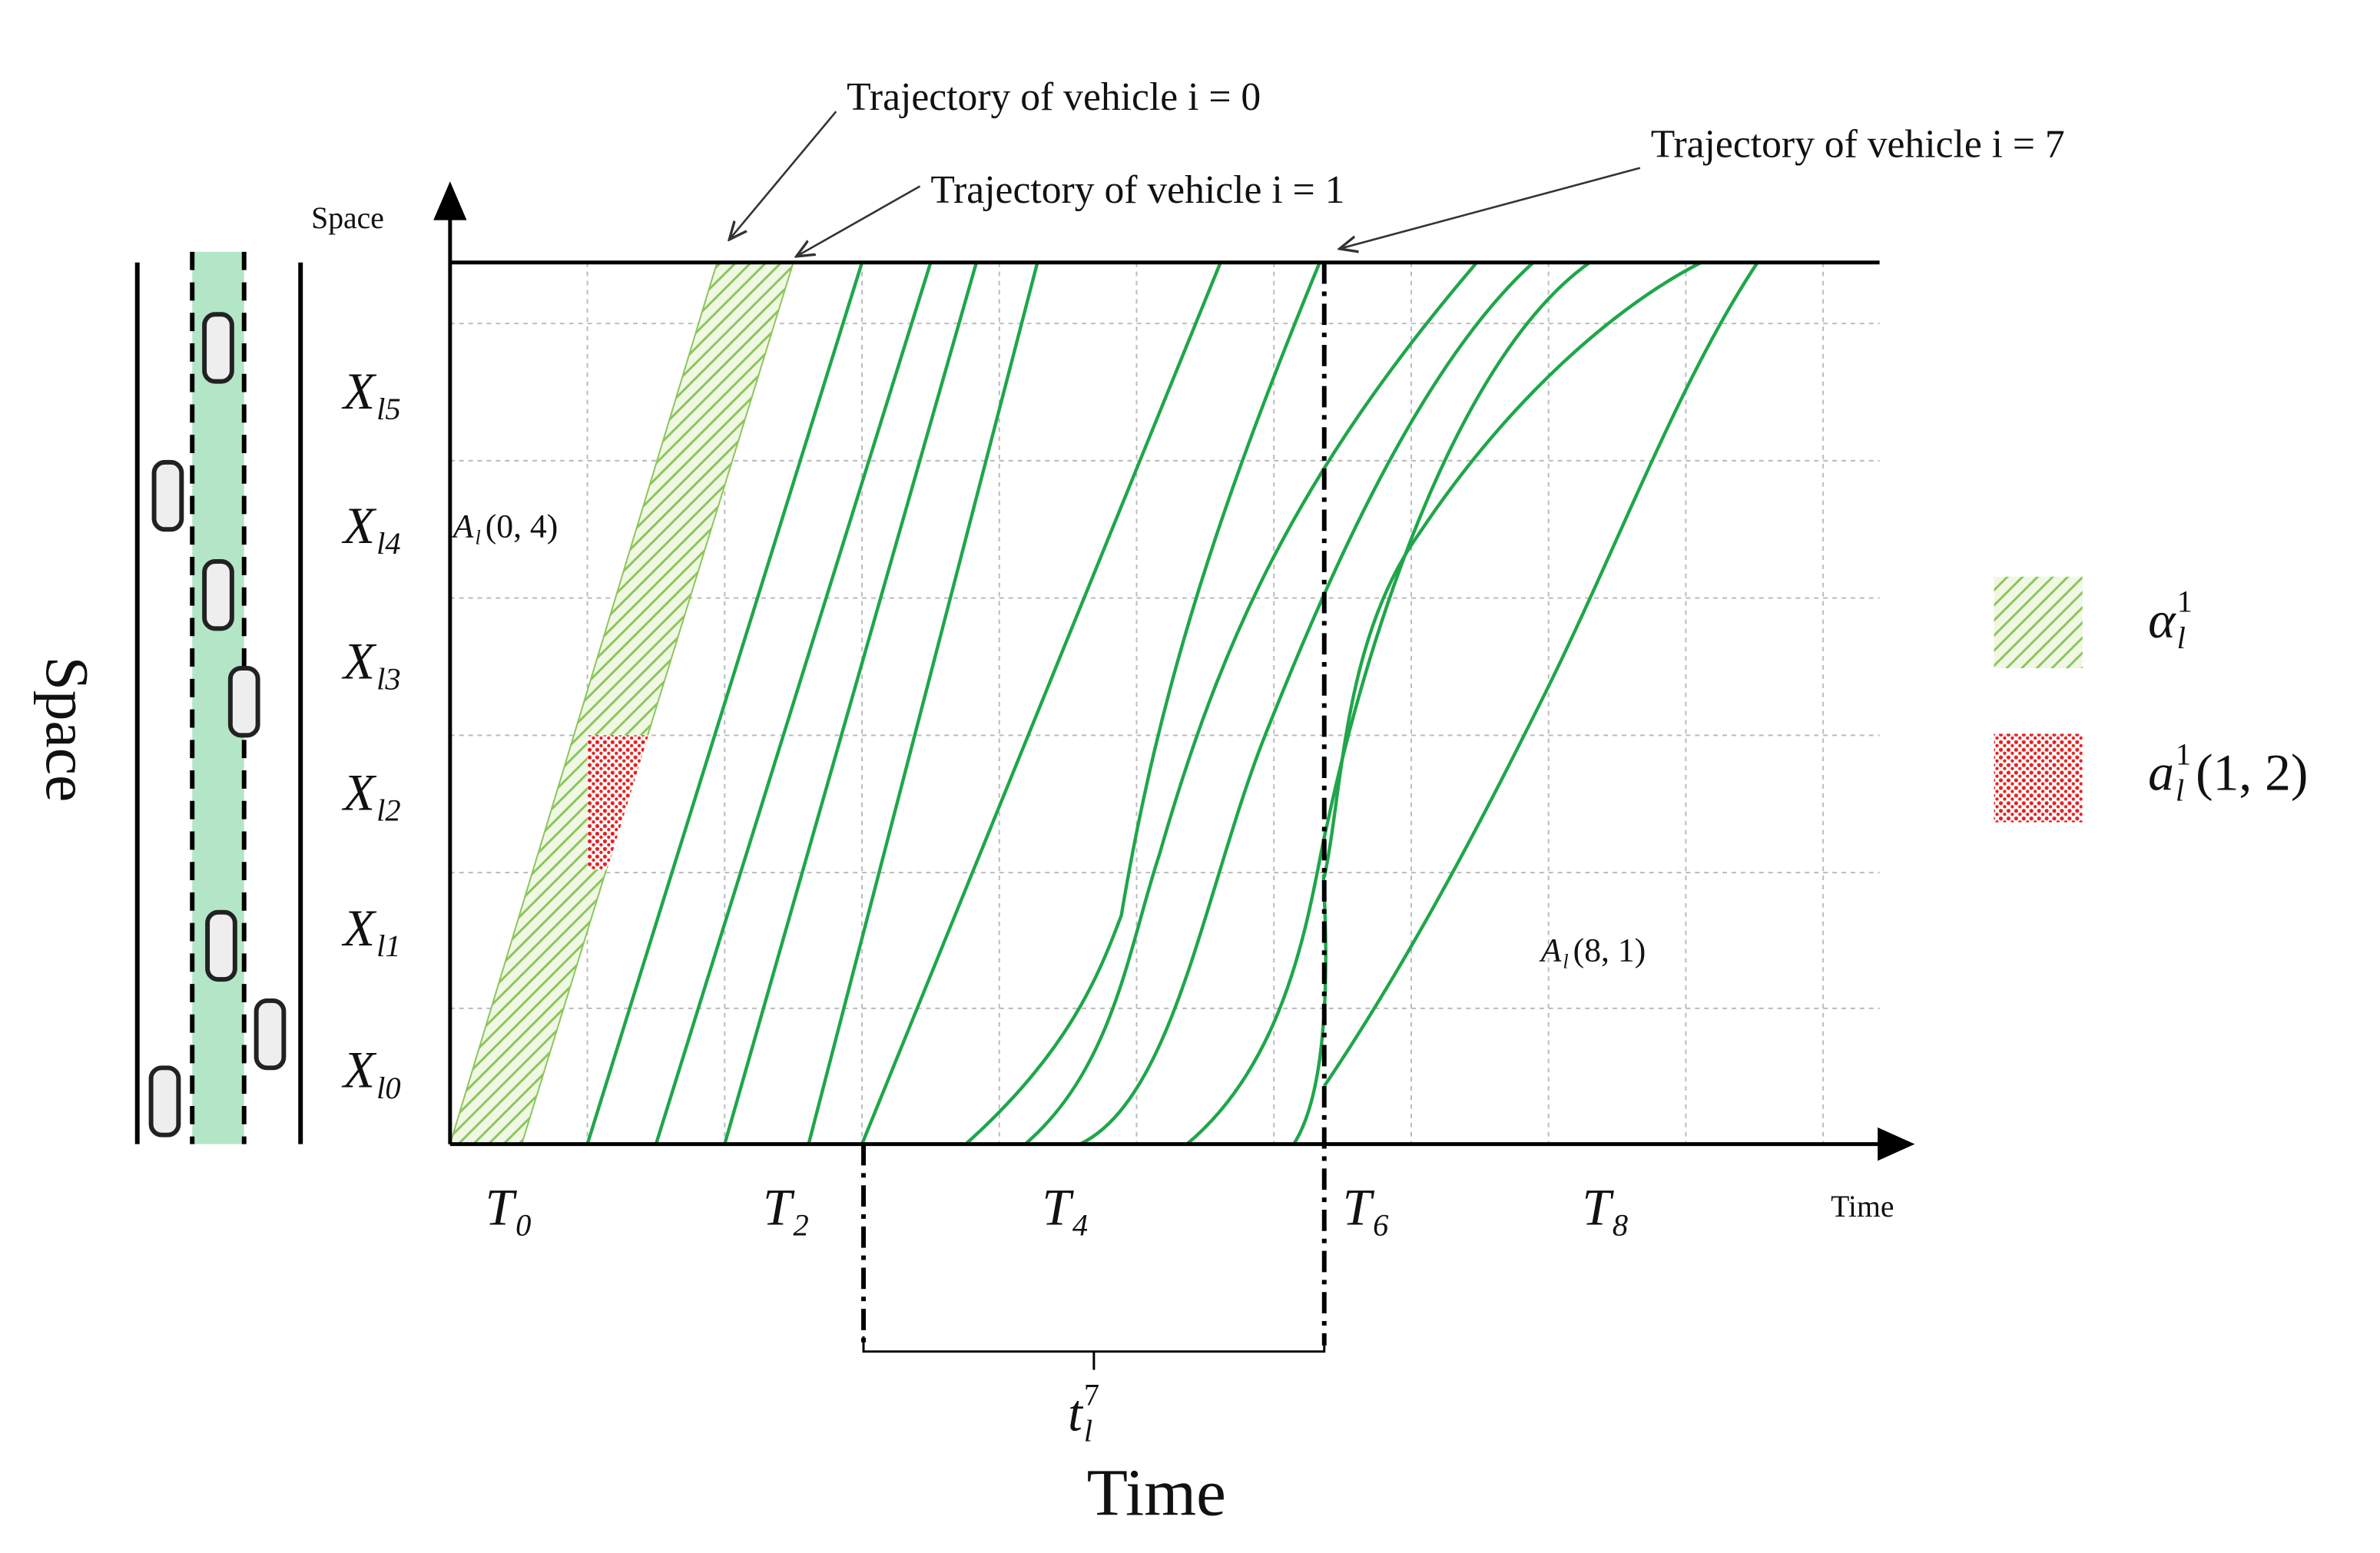 Image resolution: width=2380 pixels, height=1553 pixels. I want to click on duration-label-sup: 7, so click(1091, 1394).